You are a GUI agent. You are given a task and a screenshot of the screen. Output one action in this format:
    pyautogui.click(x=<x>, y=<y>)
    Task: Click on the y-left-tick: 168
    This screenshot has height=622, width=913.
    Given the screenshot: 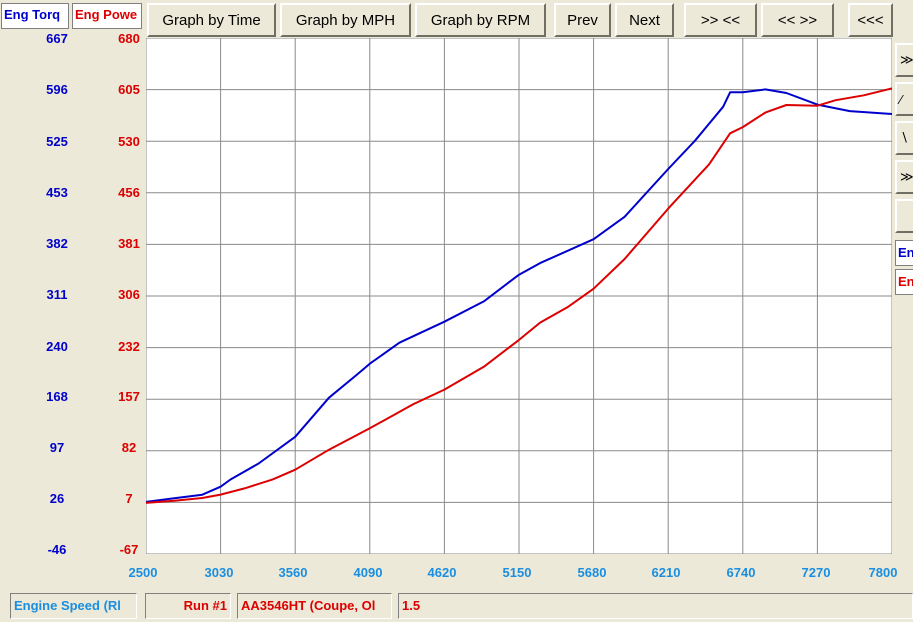 What is the action you would take?
    pyautogui.click(x=57, y=396)
    